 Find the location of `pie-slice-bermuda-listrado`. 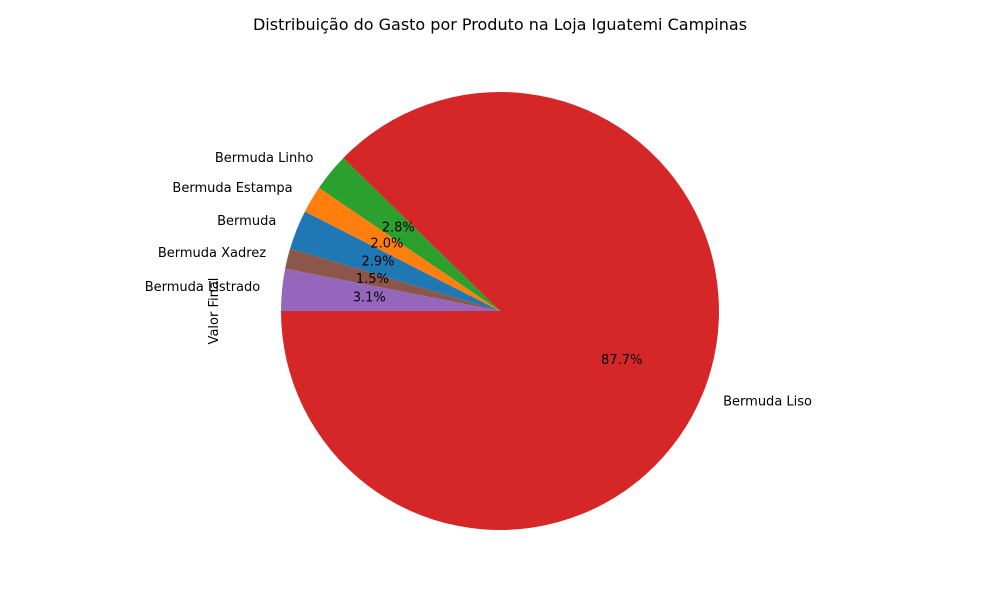

pie-slice-bermuda-listrado is located at coordinates (390, 289).